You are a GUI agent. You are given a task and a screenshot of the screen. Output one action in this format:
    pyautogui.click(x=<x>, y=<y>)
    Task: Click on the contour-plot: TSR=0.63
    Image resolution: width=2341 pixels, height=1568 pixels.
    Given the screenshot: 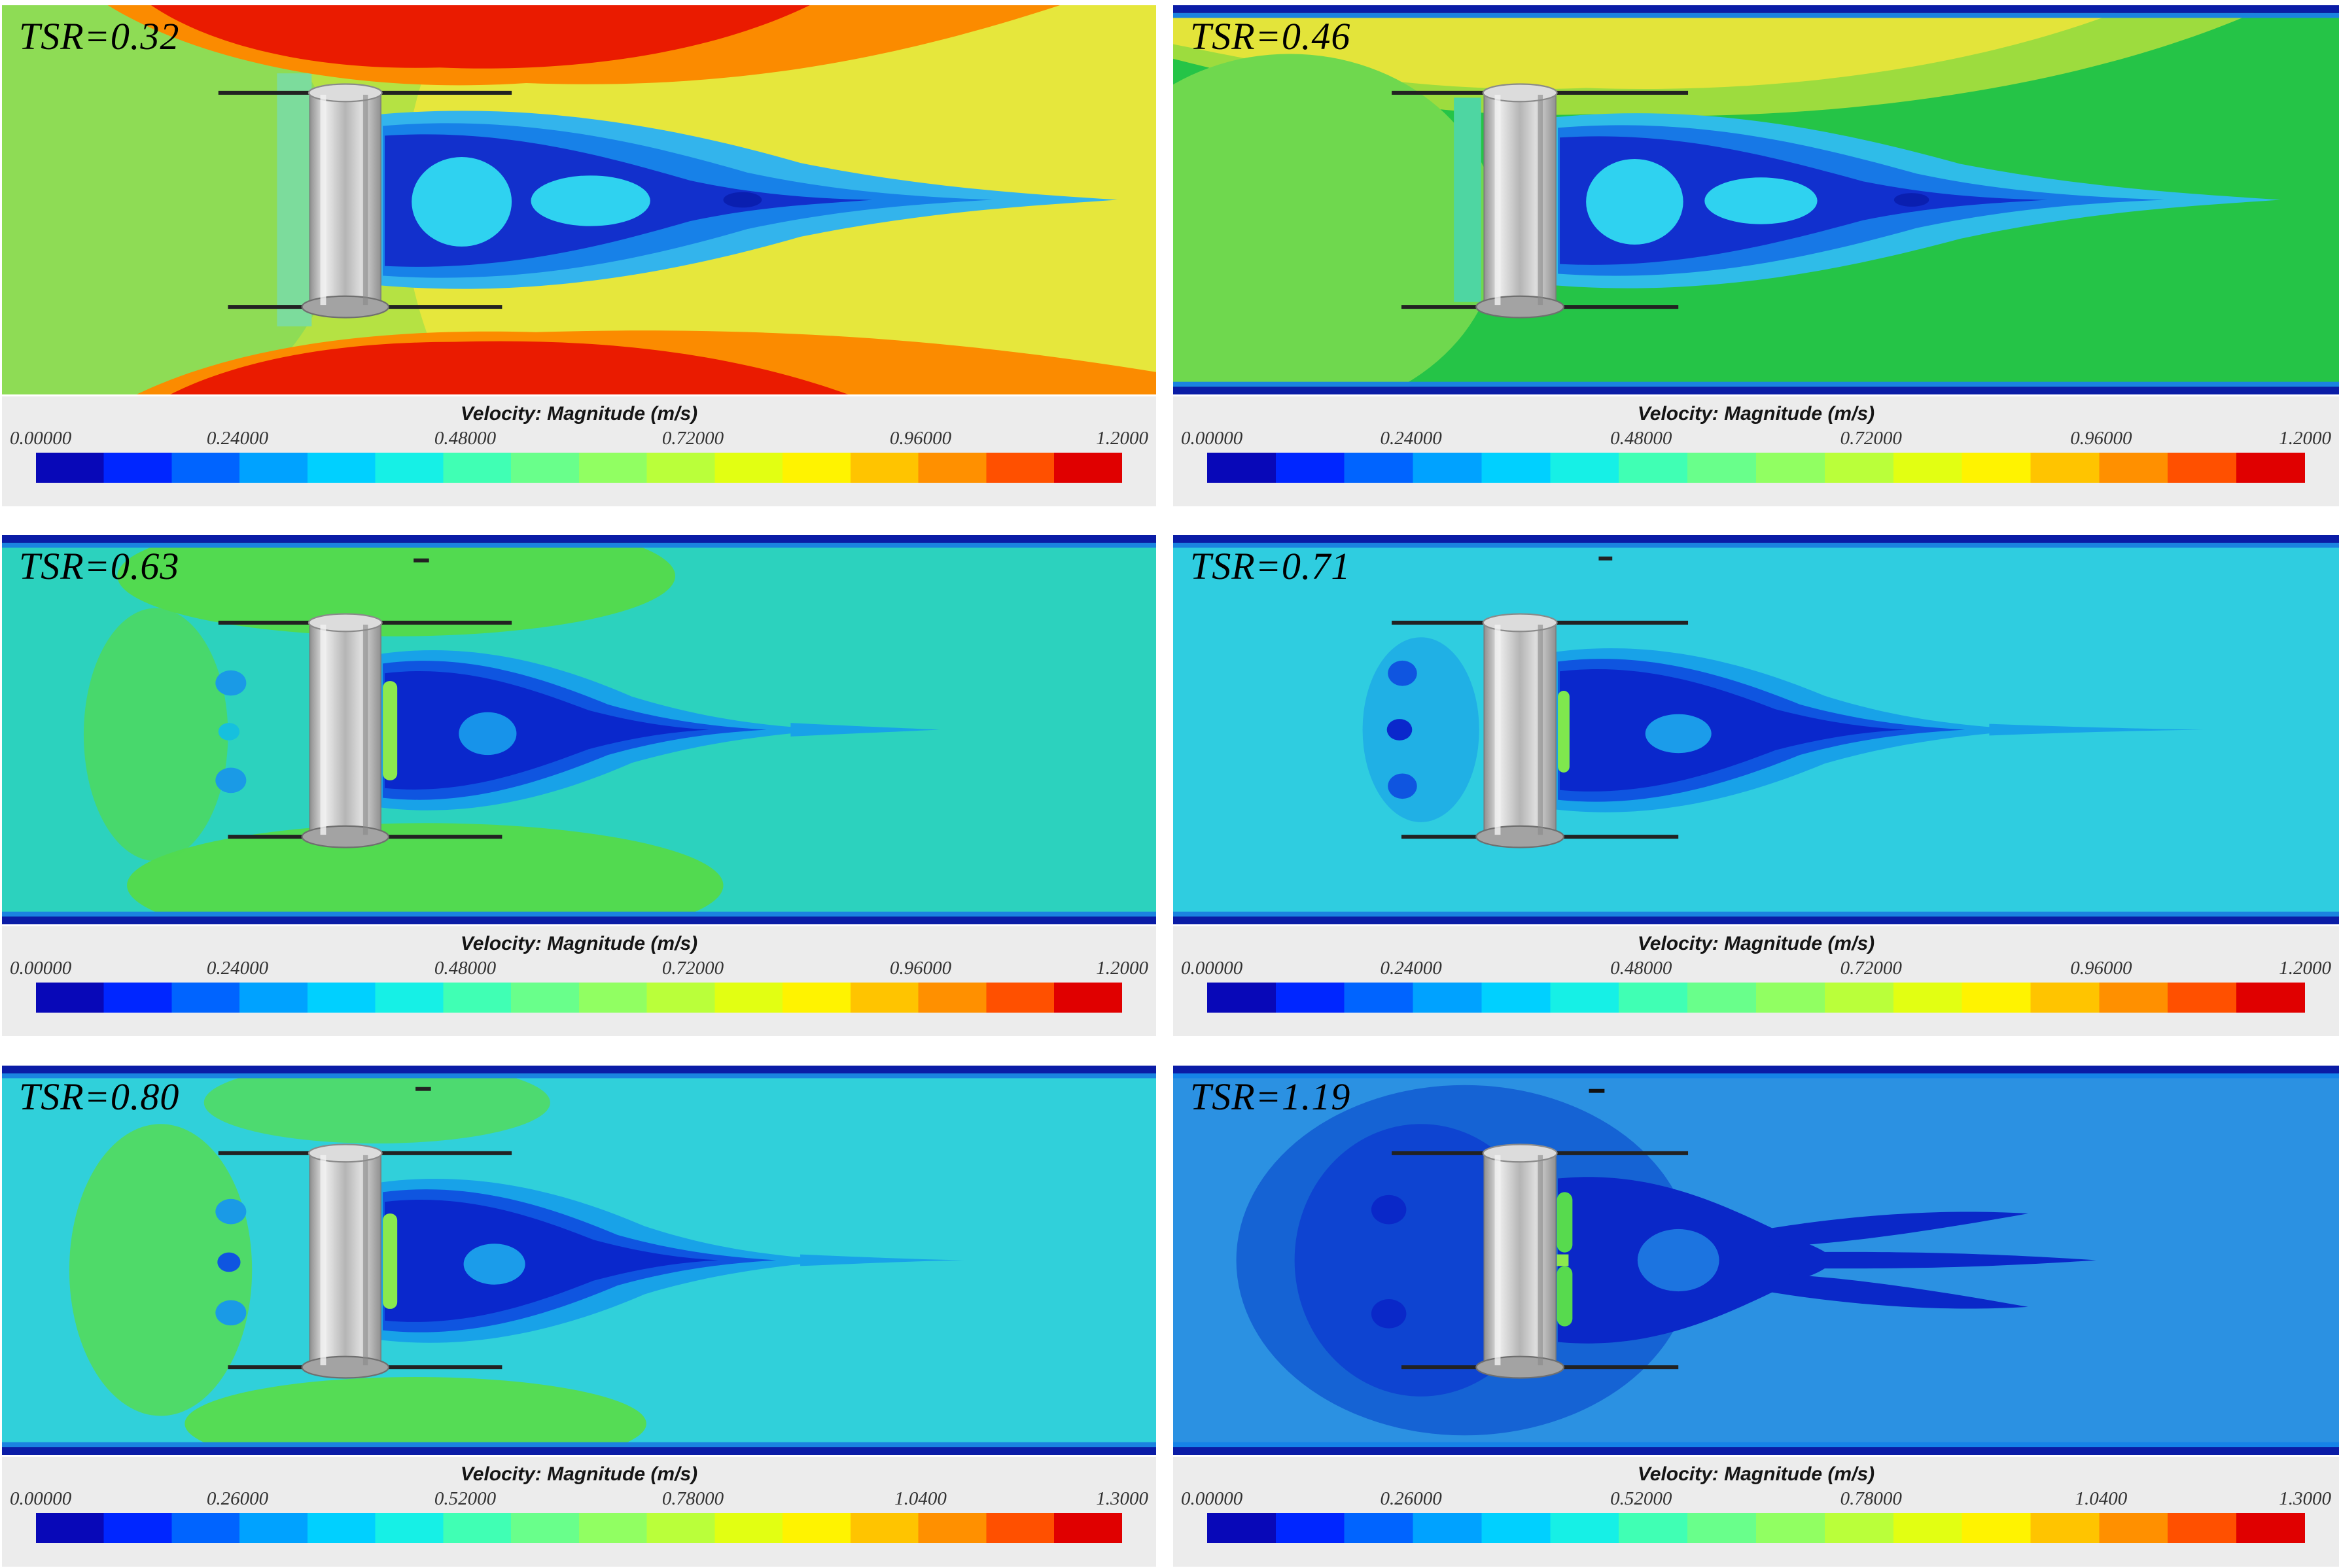 What is the action you would take?
    pyautogui.click(x=579, y=730)
    